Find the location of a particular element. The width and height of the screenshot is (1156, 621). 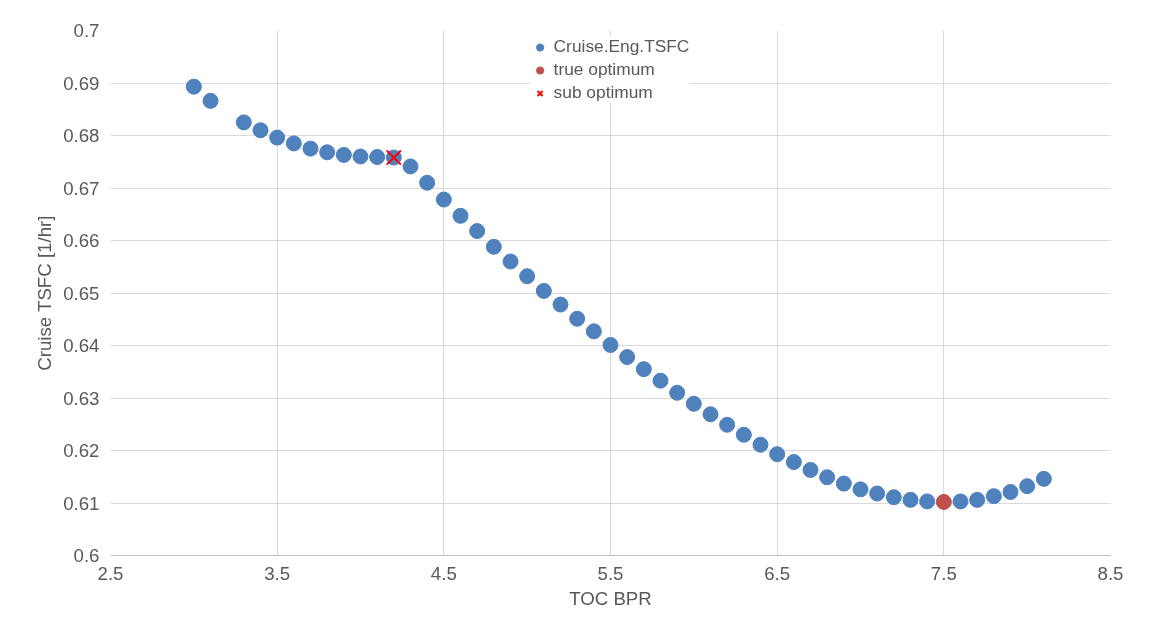

y-tick-label: 0.68 is located at coordinates (81, 135).